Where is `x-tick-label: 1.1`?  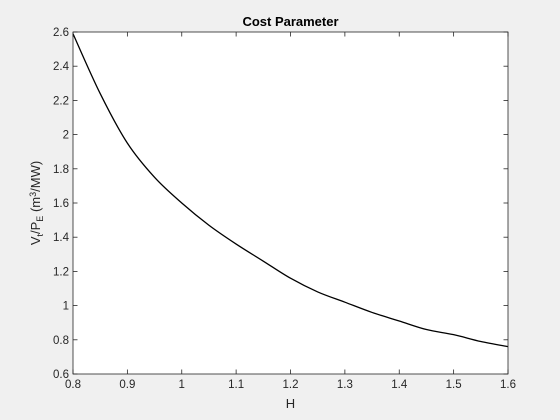
x-tick-label: 1.1 is located at coordinates (236, 385).